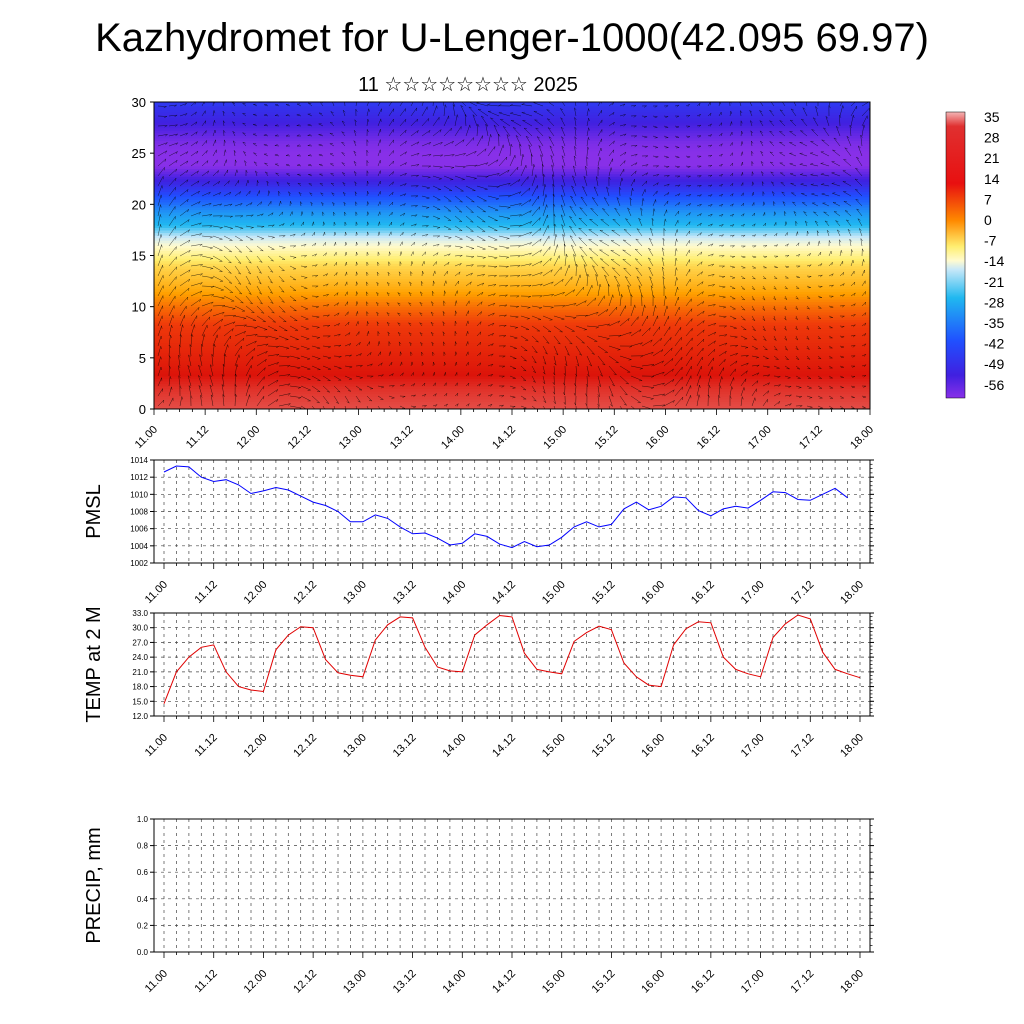  Describe the element at coordinates (994, 302) in the screenshot. I see `colorbar-label: -28` at that location.